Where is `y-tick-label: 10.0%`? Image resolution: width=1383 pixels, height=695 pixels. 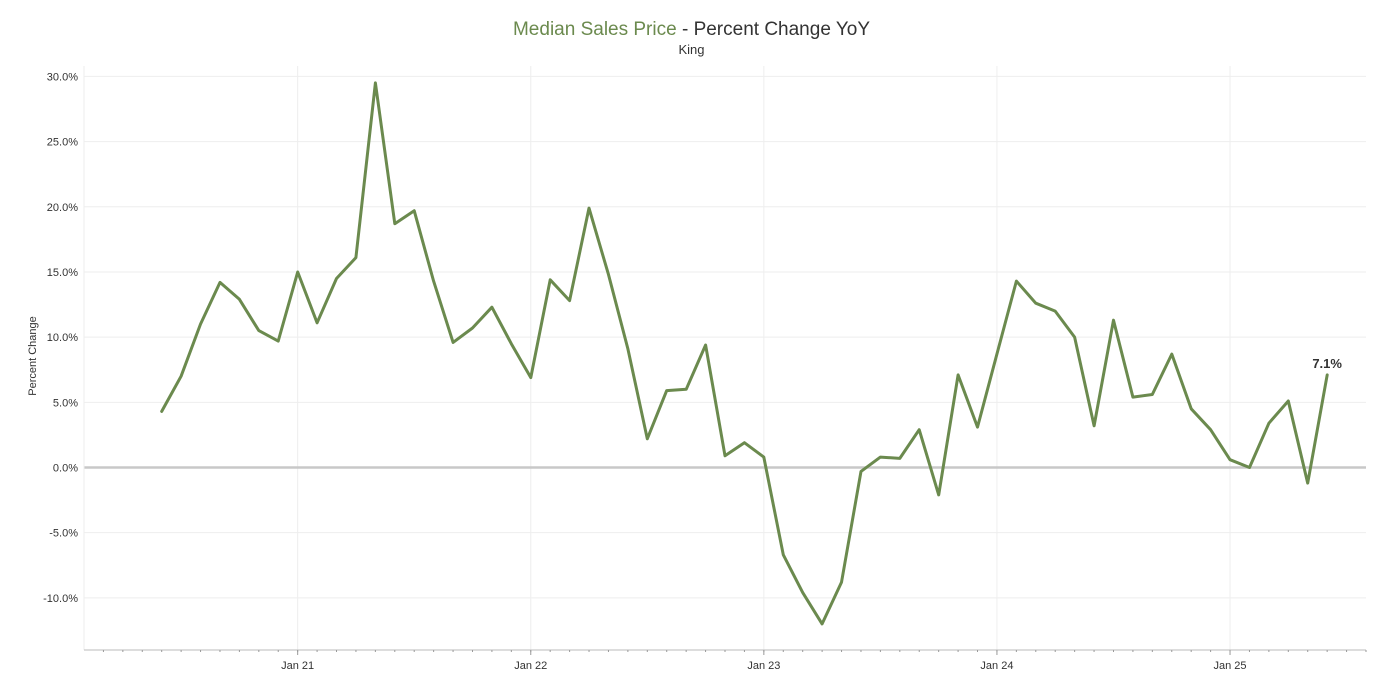
y-tick-label: 10.0% is located at coordinates (62, 338).